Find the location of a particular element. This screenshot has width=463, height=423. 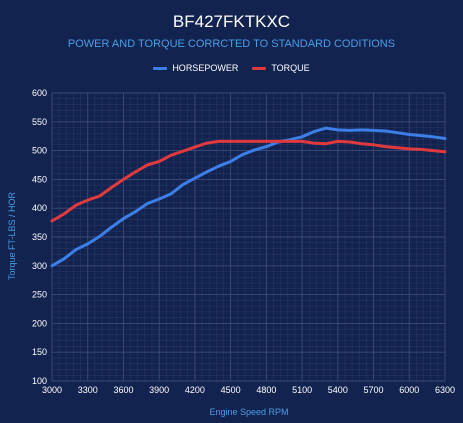

x-tick-label: 5700 is located at coordinates (374, 390).